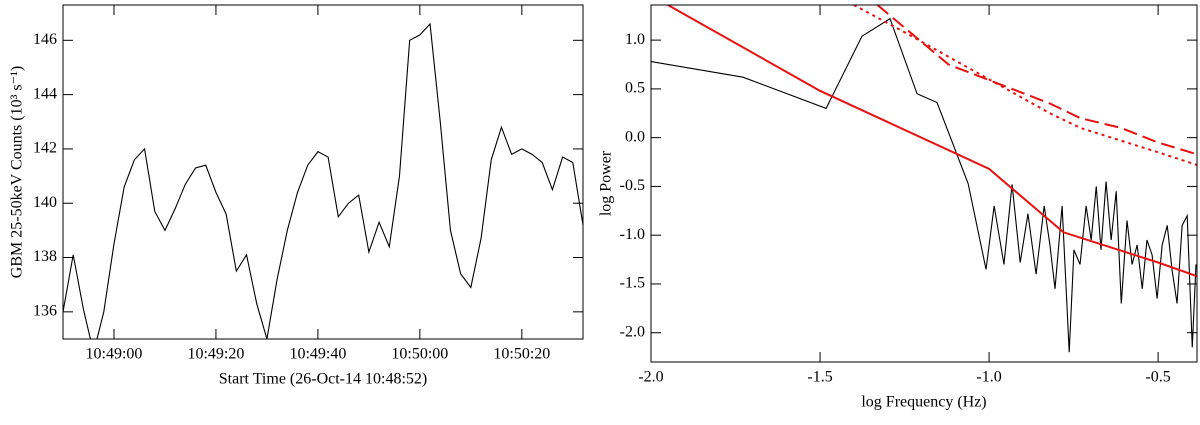  I want to click on x-tick-label: 10:50:00, so click(419, 354).